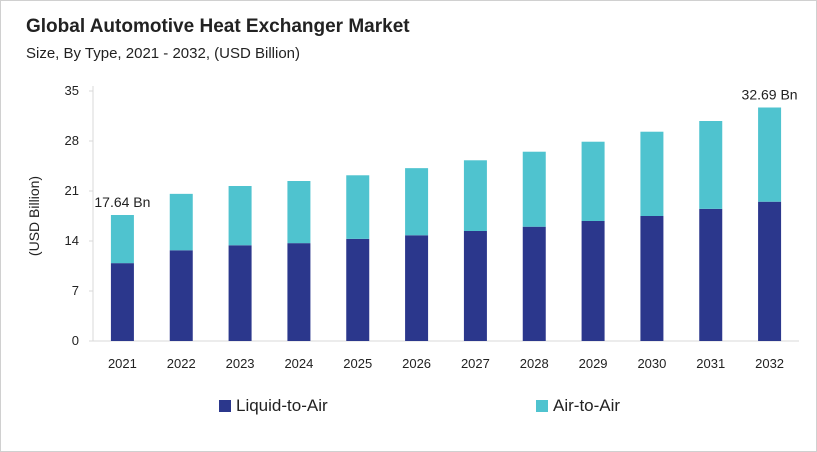  Describe the element at coordinates (72, 90) in the screenshot. I see `y-tick-label: 35` at that location.